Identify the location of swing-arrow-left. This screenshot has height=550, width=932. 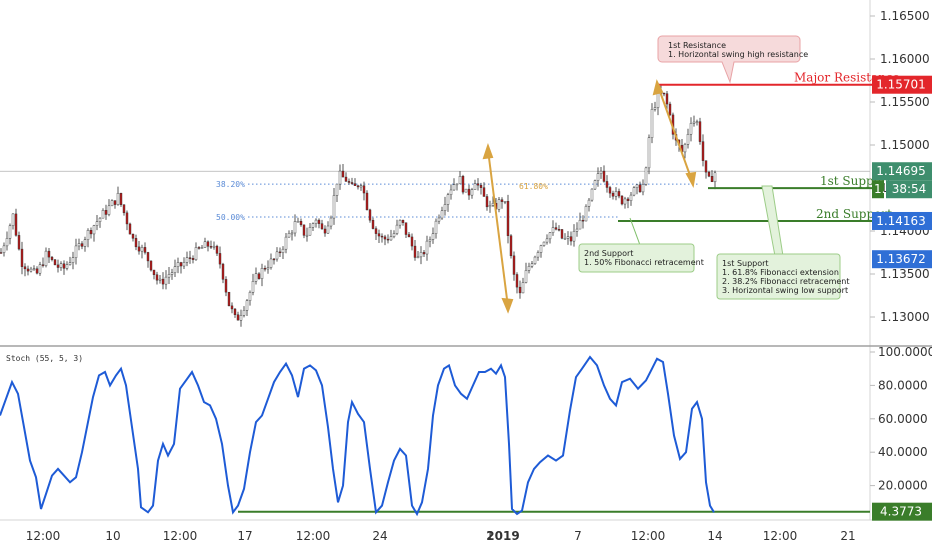
(498, 228).